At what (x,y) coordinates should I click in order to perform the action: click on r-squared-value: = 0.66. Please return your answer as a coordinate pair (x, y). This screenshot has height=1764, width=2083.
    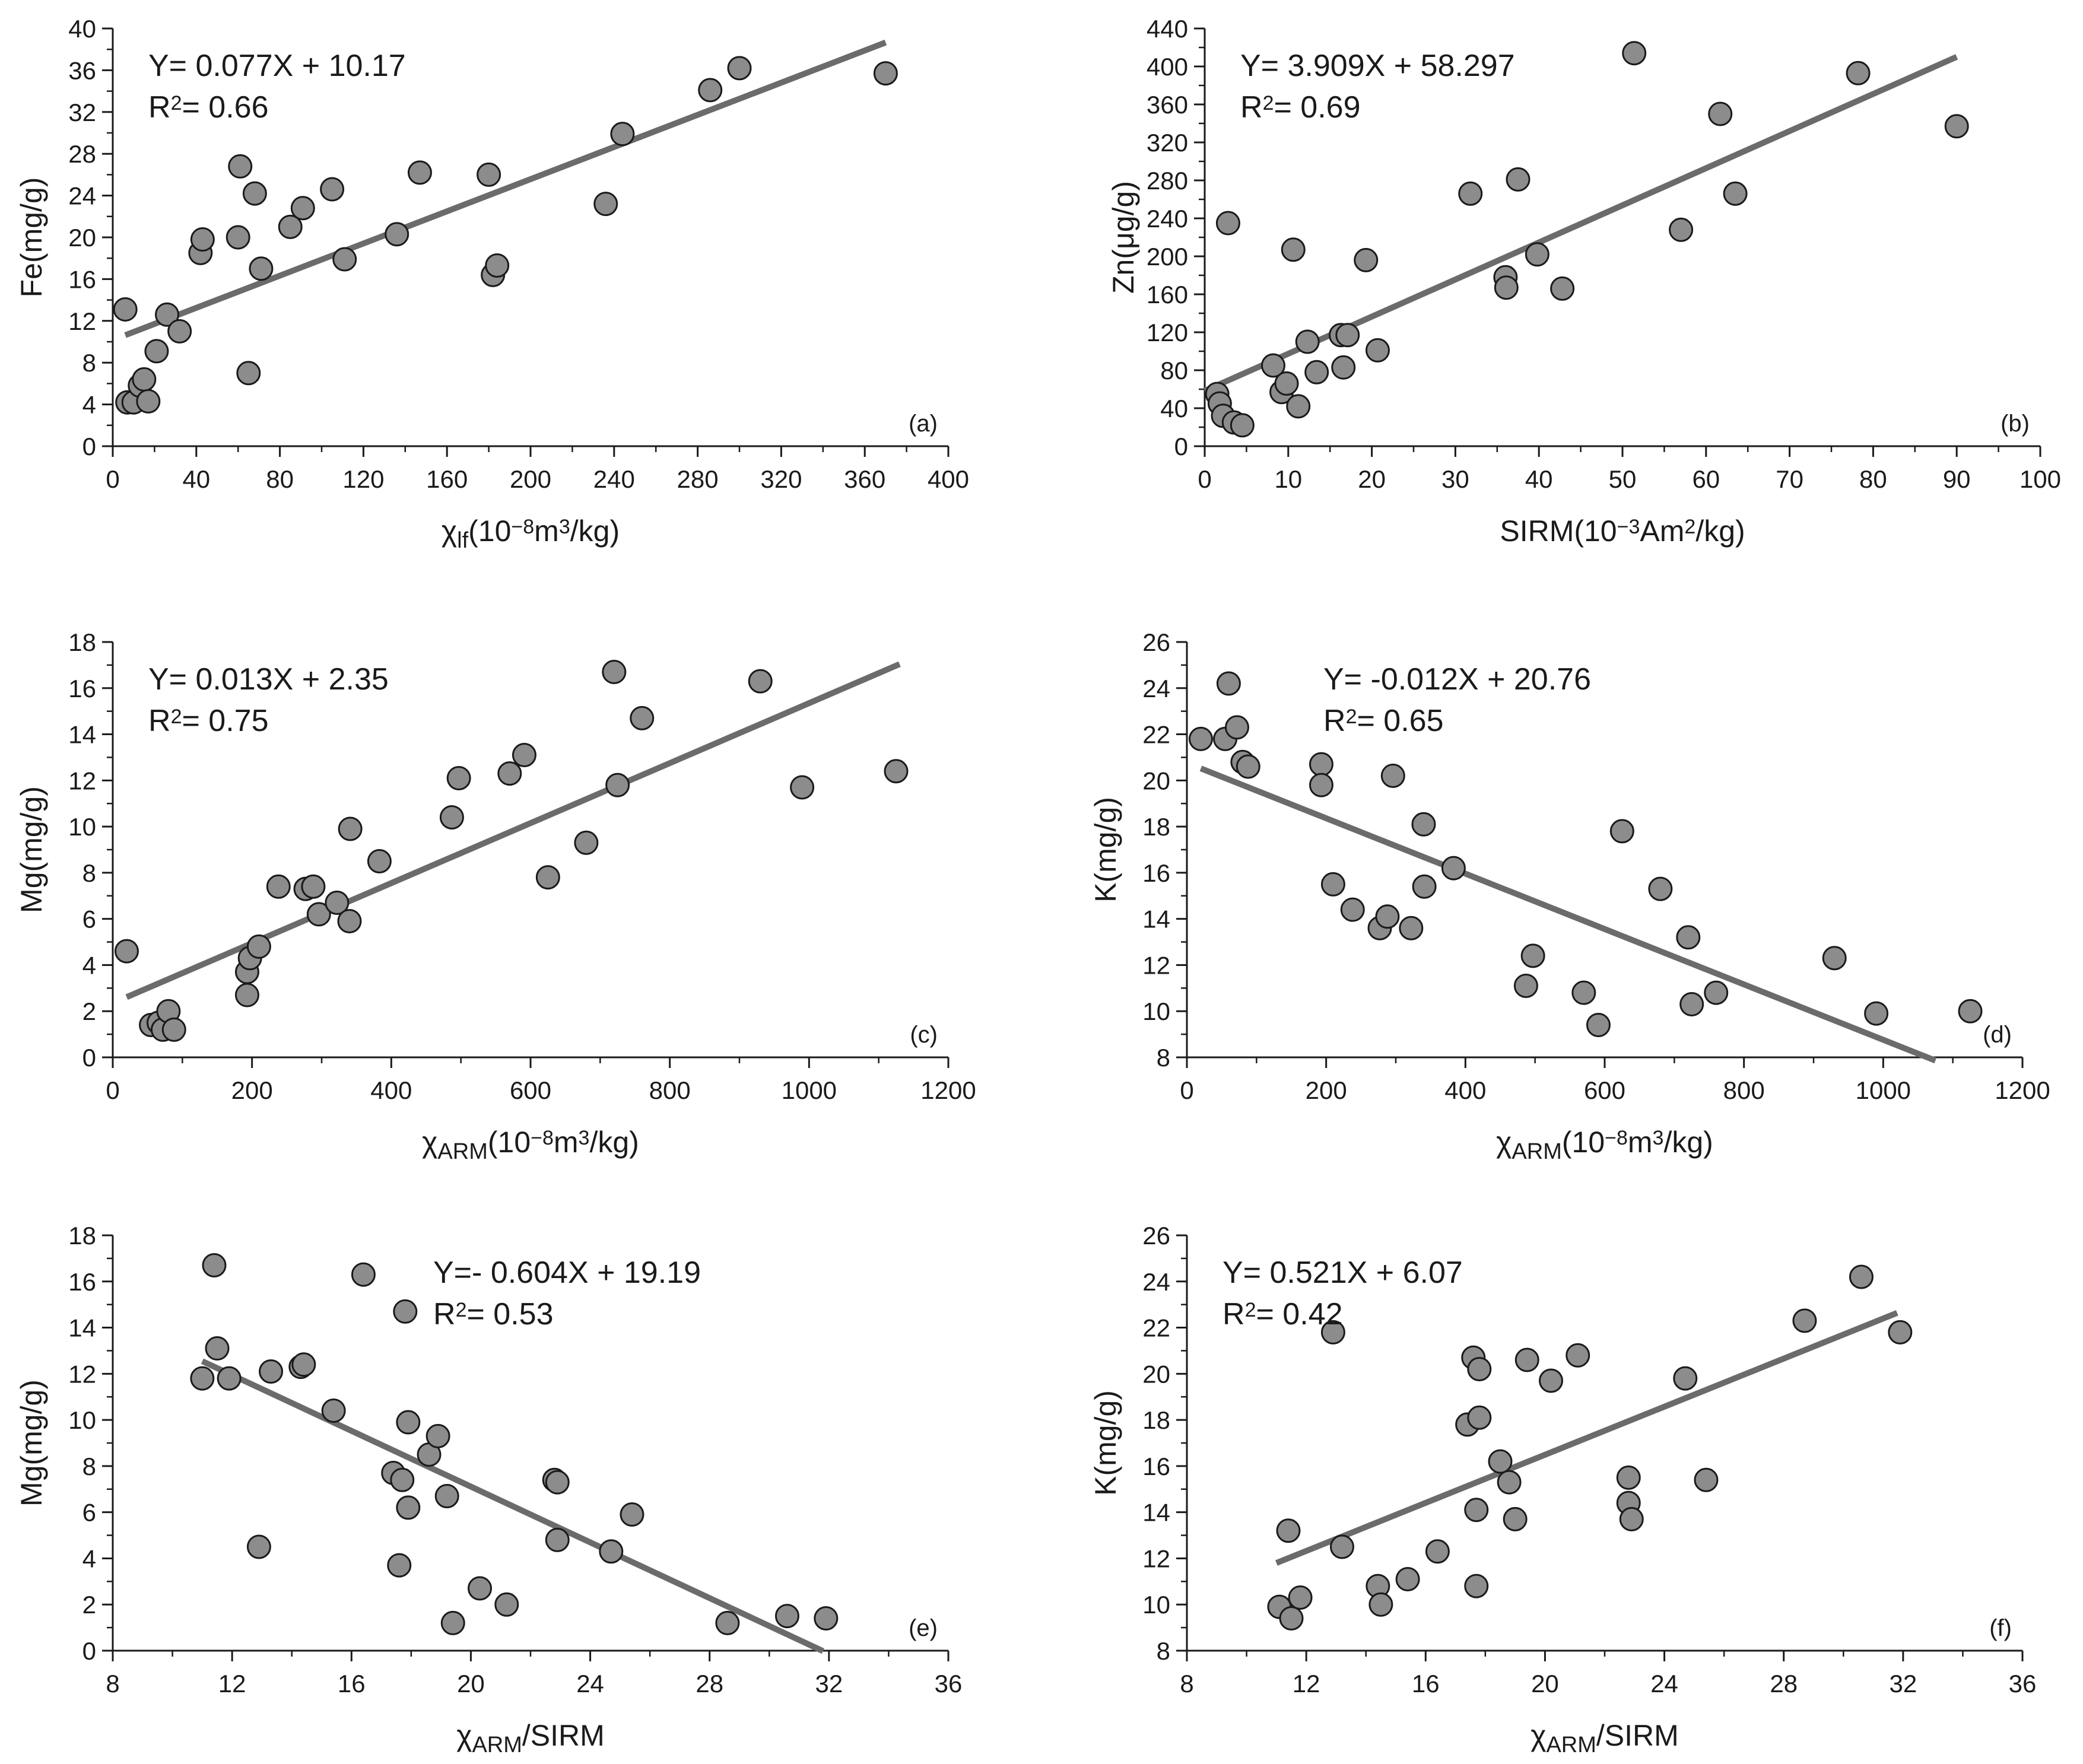
    Looking at the image, I should click on (225, 108).